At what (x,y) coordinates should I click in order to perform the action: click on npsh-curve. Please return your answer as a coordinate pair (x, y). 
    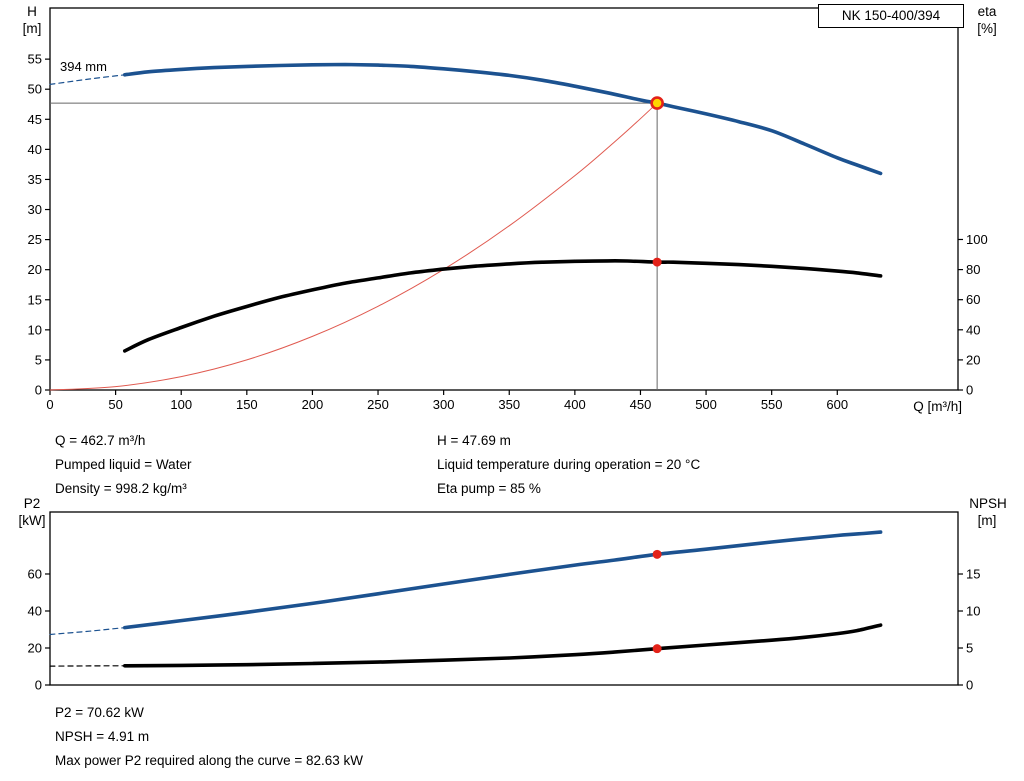
    Looking at the image, I should click on (503, 645).